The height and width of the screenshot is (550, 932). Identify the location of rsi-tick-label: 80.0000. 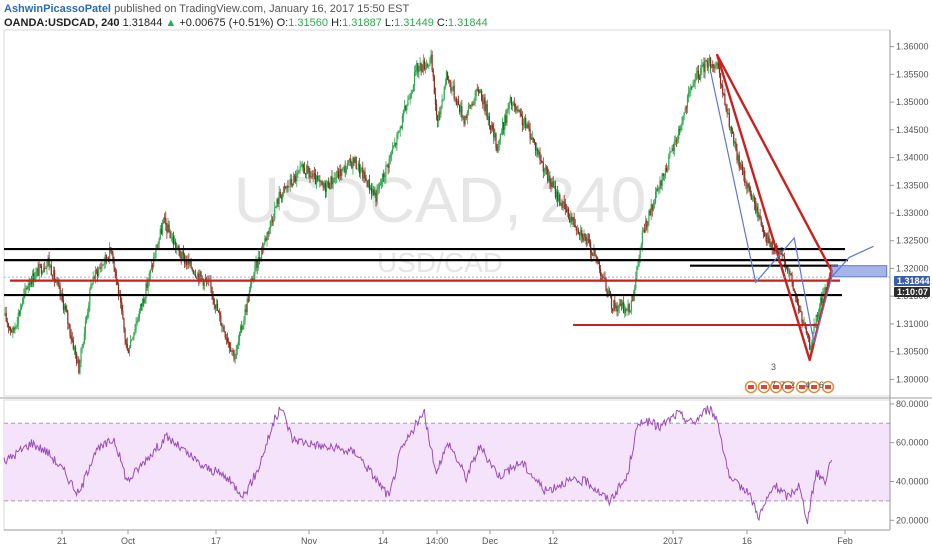
(912, 404).